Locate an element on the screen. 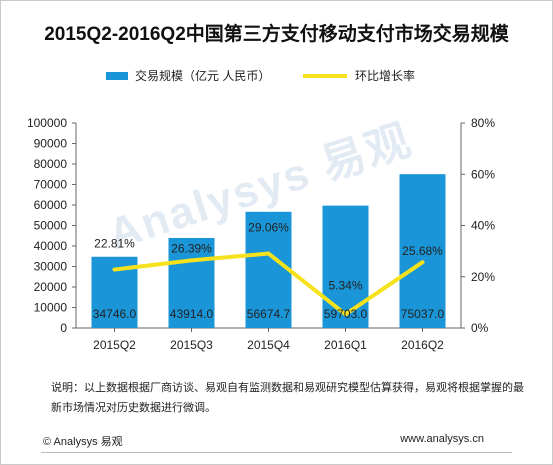 This screenshot has height=465, width=553. y-right-tick-label: 0% is located at coordinates (480, 328).